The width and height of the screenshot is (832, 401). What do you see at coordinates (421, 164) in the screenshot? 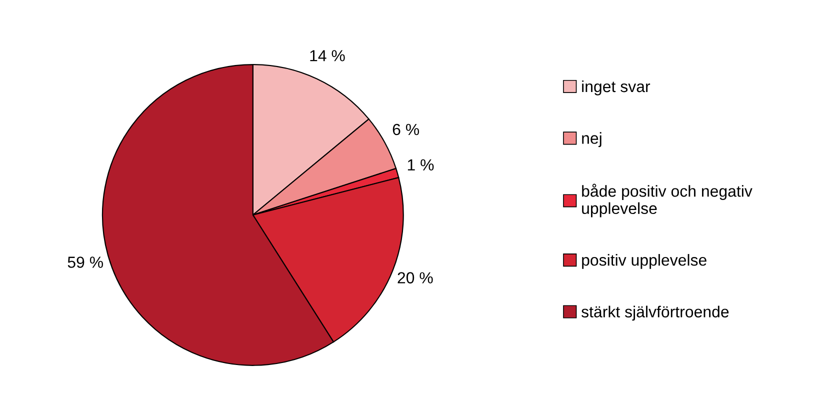
I see `data-label: 1 %` at bounding box center [421, 164].